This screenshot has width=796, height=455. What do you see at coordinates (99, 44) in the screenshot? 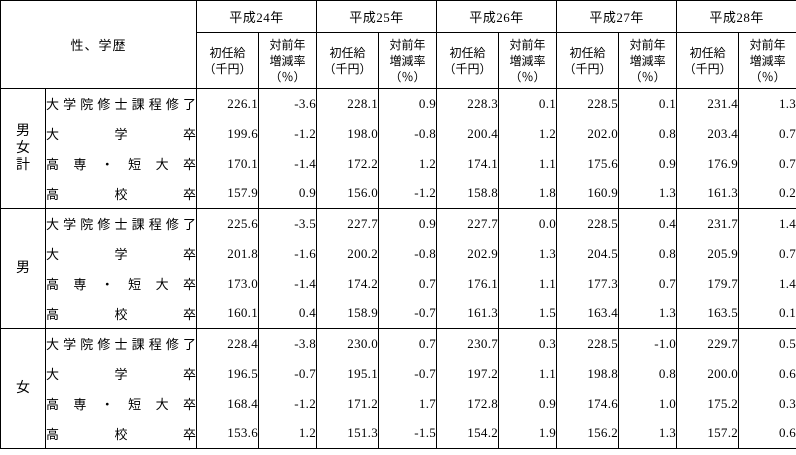
I see `corner-header: 性、学歴` at bounding box center [99, 44].